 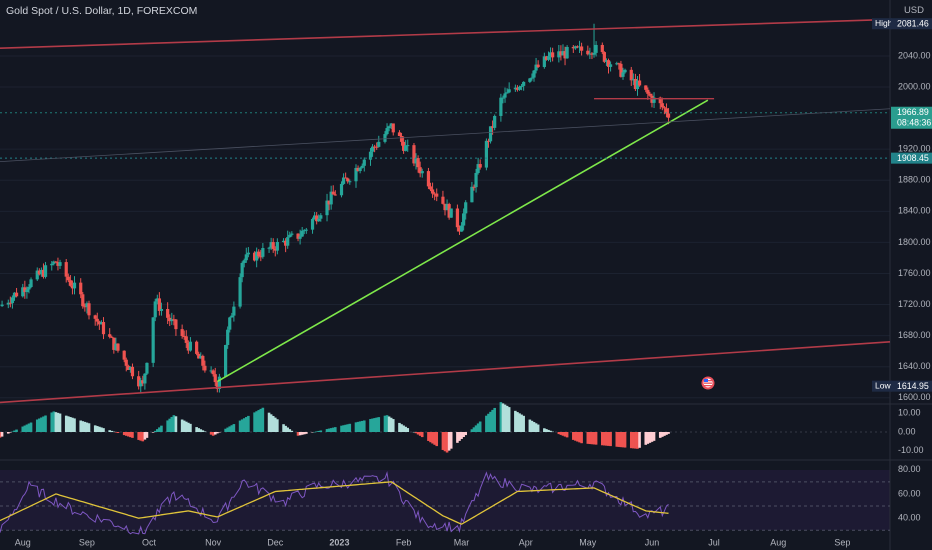 I want to click on price-tick-label: 1720.00, so click(x=914, y=304).